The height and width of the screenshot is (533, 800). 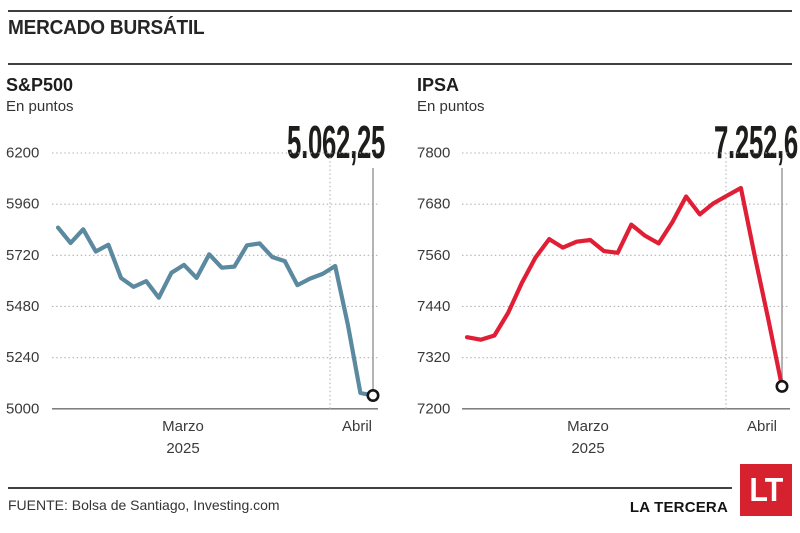 I want to click on y-tick-label: 7560, so click(x=433, y=255).